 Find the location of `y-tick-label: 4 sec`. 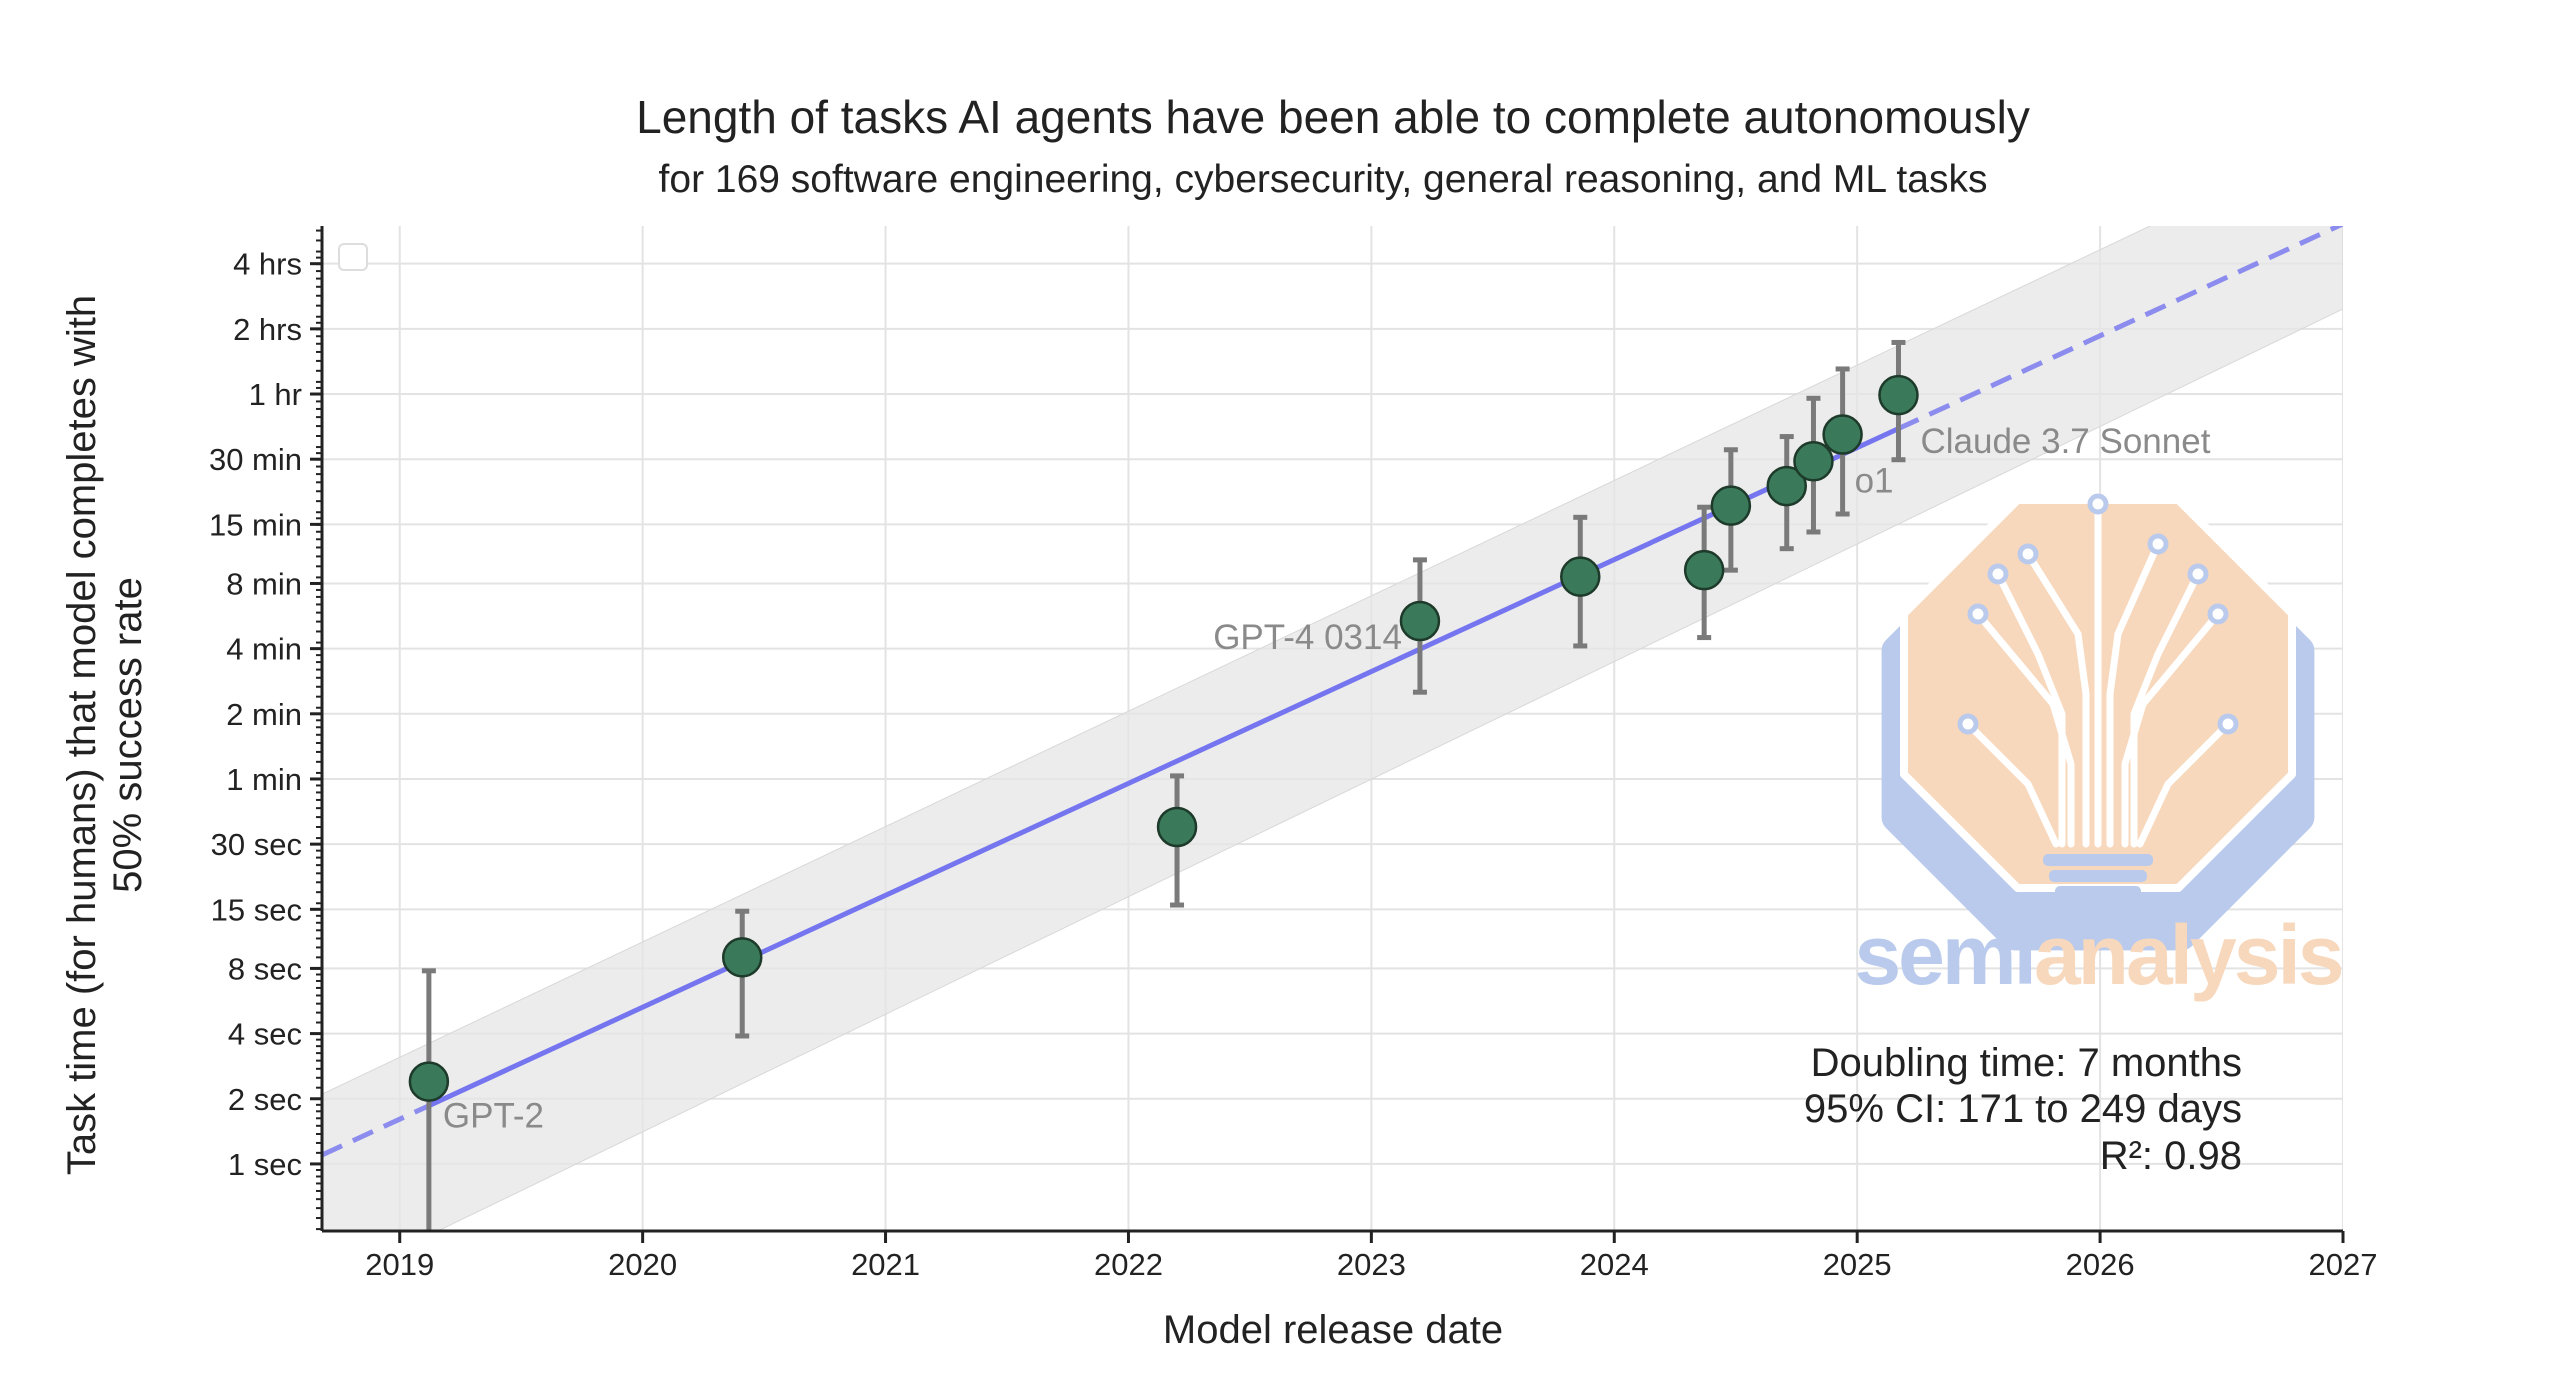

y-tick-label: 4 sec is located at coordinates (265, 1034).